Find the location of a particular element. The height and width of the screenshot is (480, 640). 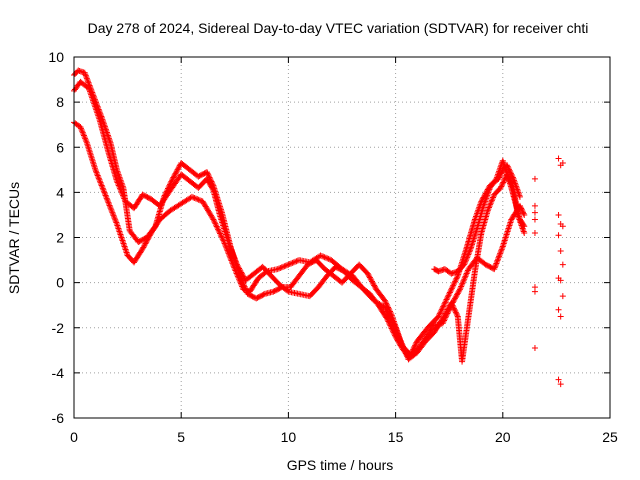

x-axis-label: GPS time / hours is located at coordinates (340, 465).